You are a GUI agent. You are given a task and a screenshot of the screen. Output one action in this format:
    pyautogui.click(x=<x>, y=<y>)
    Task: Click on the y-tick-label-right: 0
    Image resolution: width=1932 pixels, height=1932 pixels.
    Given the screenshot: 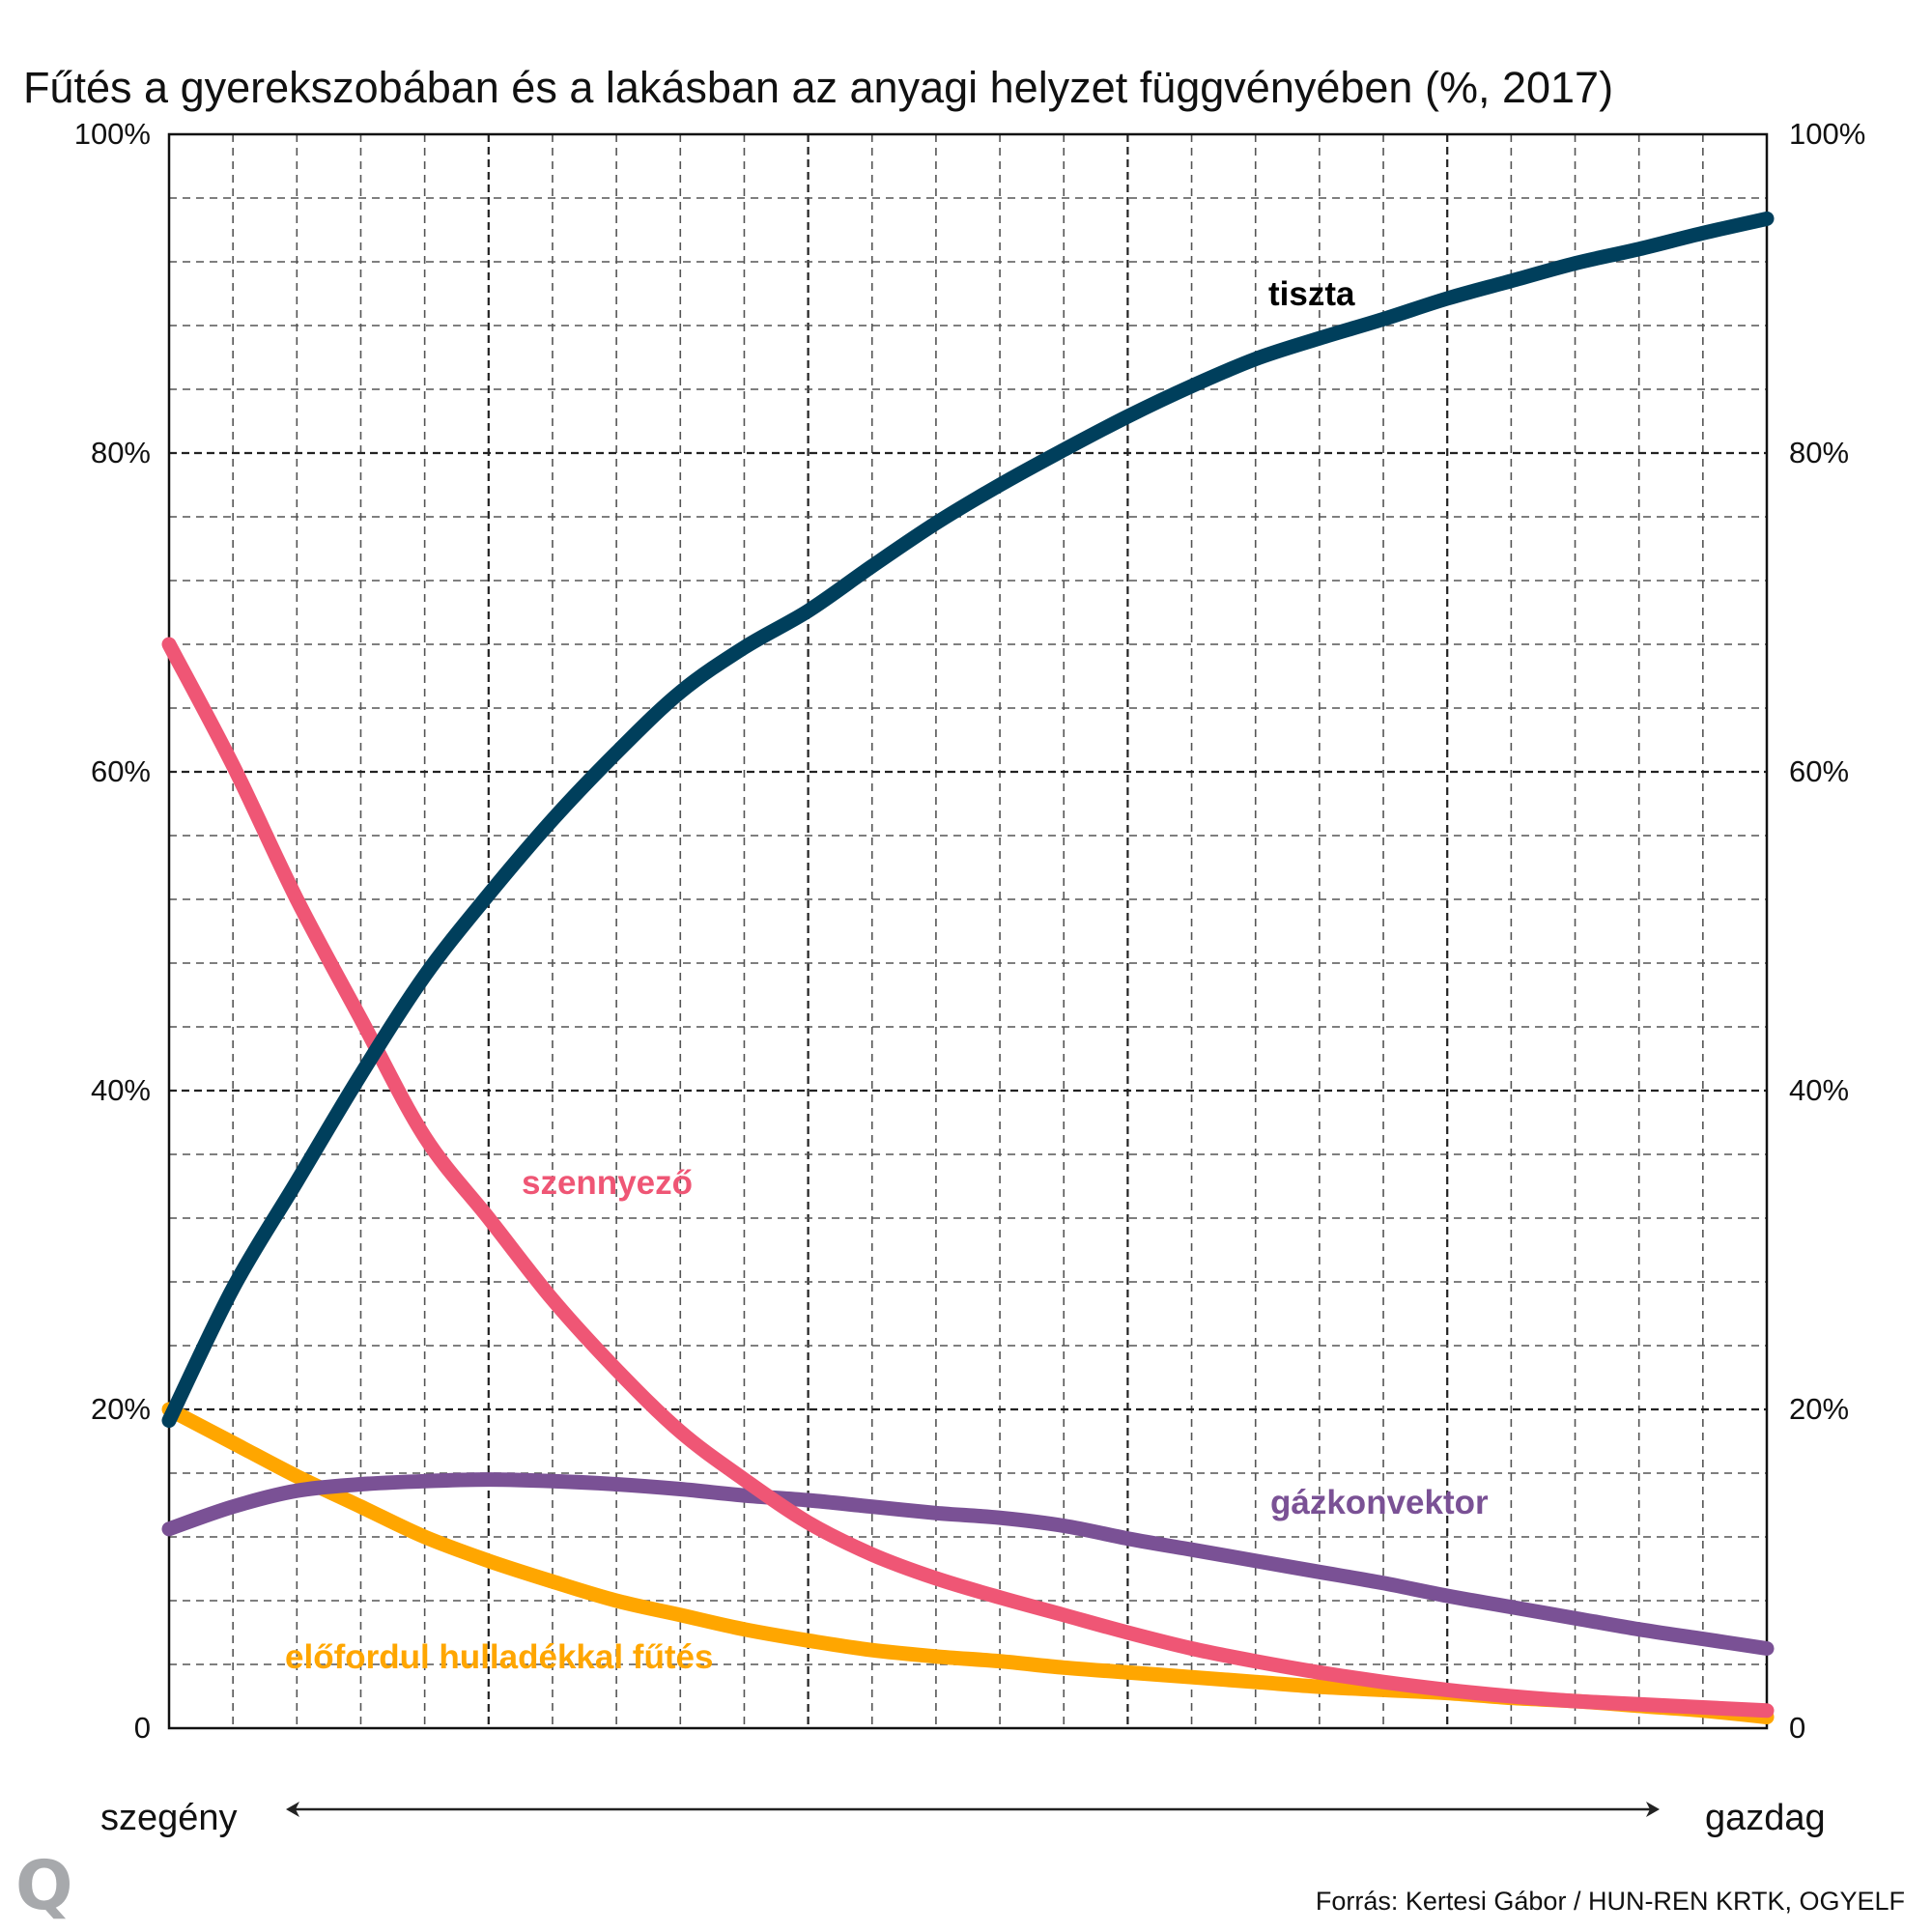 What is the action you would take?
    pyautogui.click(x=1797, y=1728)
    